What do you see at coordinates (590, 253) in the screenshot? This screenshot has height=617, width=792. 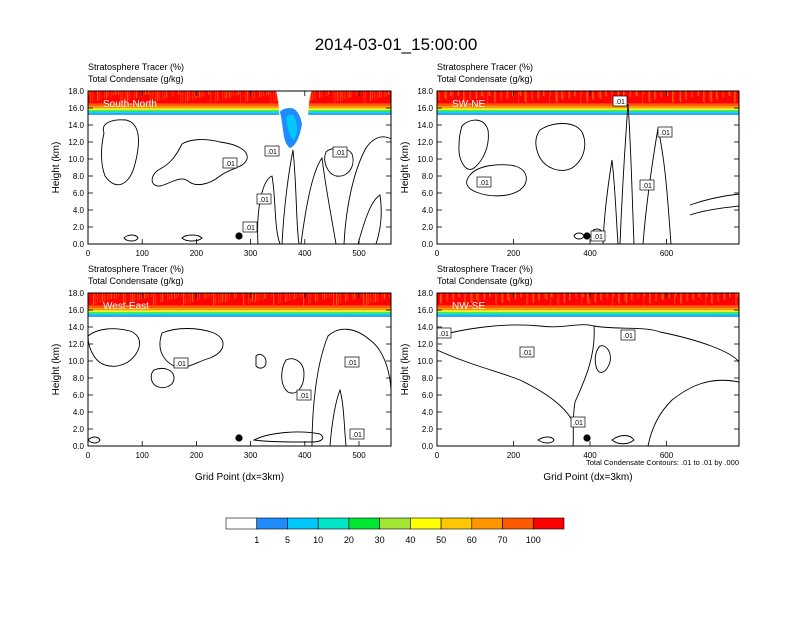 I see `x-tick-label: 400` at bounding box center [590, 253].